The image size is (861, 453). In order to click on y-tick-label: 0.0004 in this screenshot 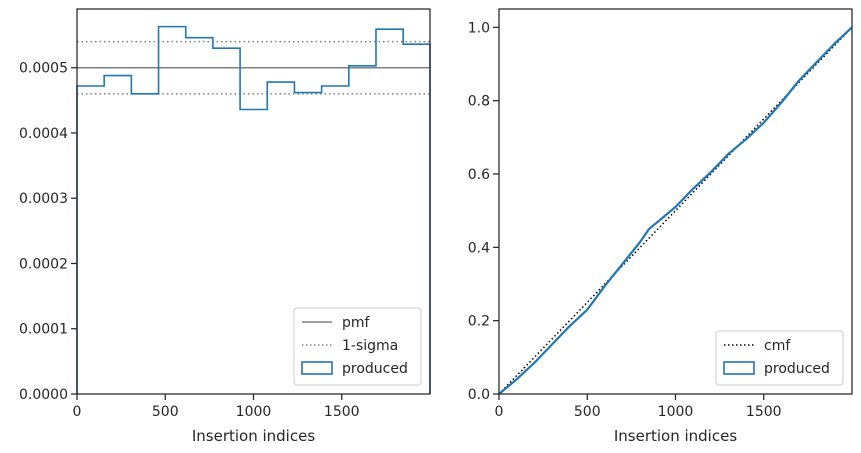, I will do `click(43, 134)`.